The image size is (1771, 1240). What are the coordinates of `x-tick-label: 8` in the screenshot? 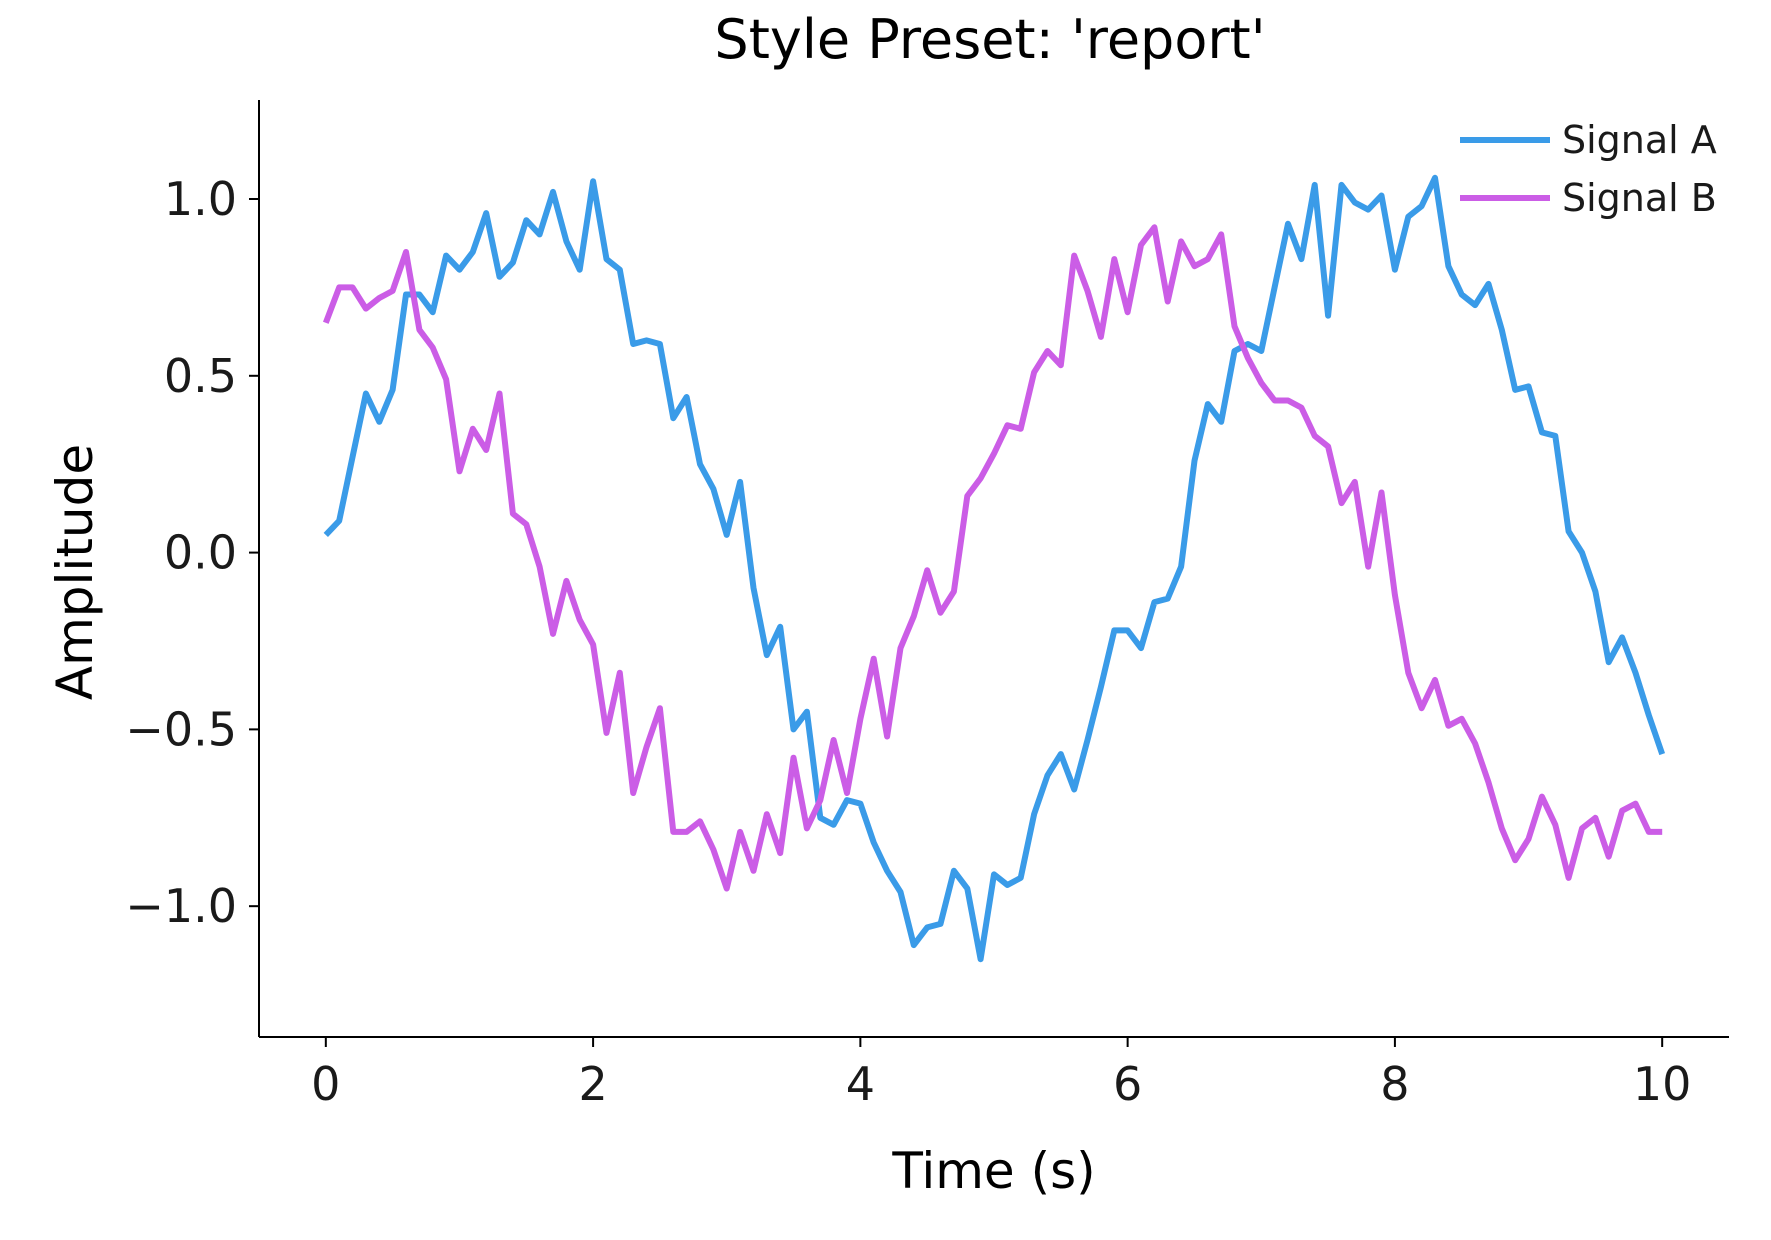 It's located at (1394, 1084).